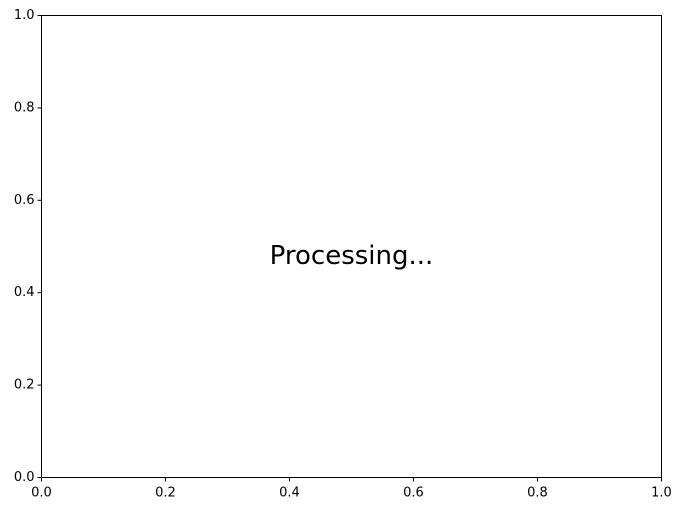 This screenshot has width=682, height=511. What do you see at coordinates (28, 246) in the screenshot?
I see `y-axis: 0.0 0.2 0.4 0.6 0.8 1.0` at bounding box center [28, 246].